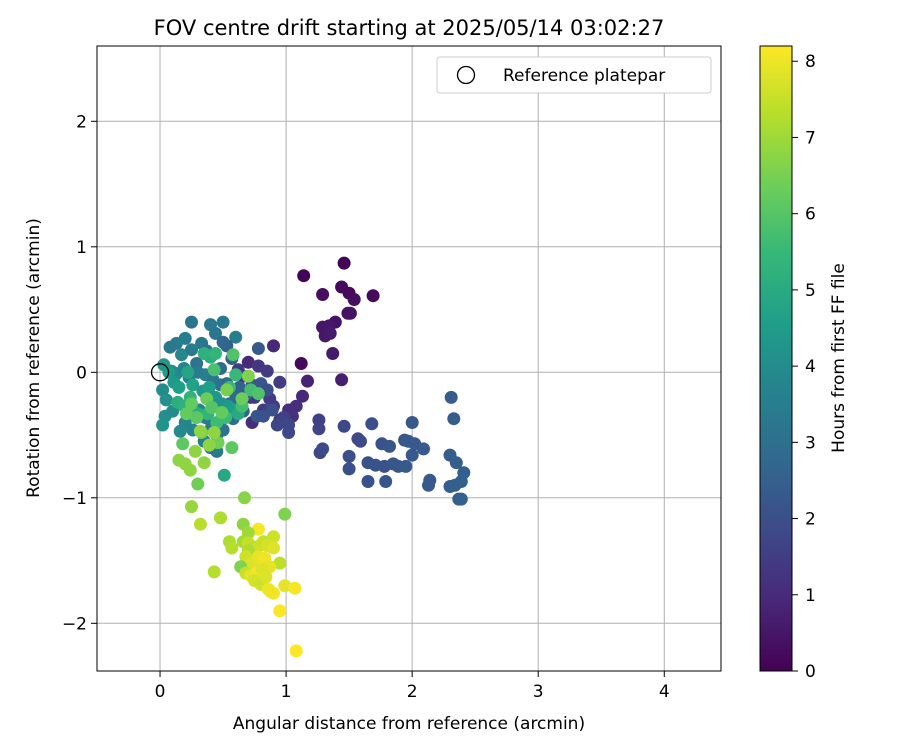  I want to click on x-tick-label: 1, so click(286, 692).